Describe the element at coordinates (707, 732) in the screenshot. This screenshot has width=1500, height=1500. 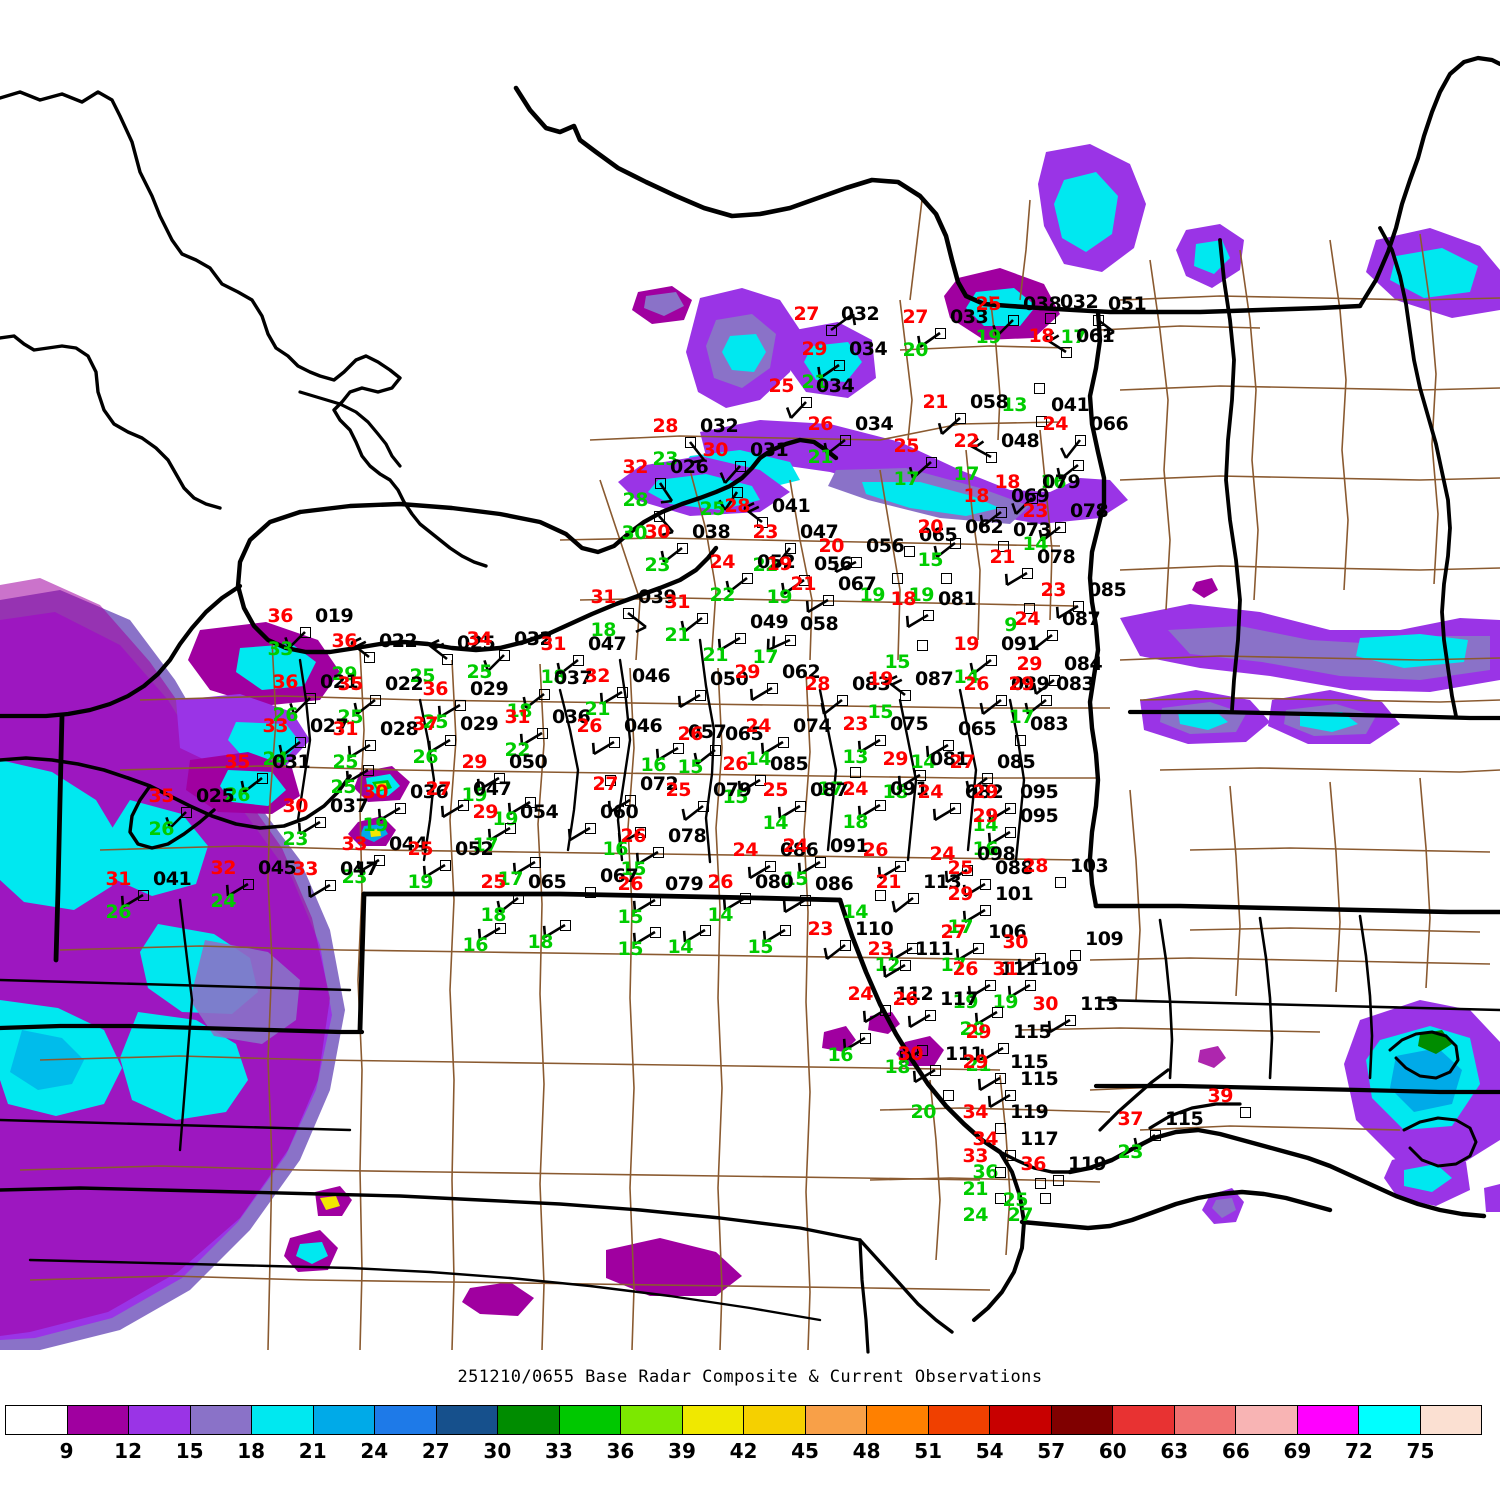
I see `station-pressure: 057` at that location.